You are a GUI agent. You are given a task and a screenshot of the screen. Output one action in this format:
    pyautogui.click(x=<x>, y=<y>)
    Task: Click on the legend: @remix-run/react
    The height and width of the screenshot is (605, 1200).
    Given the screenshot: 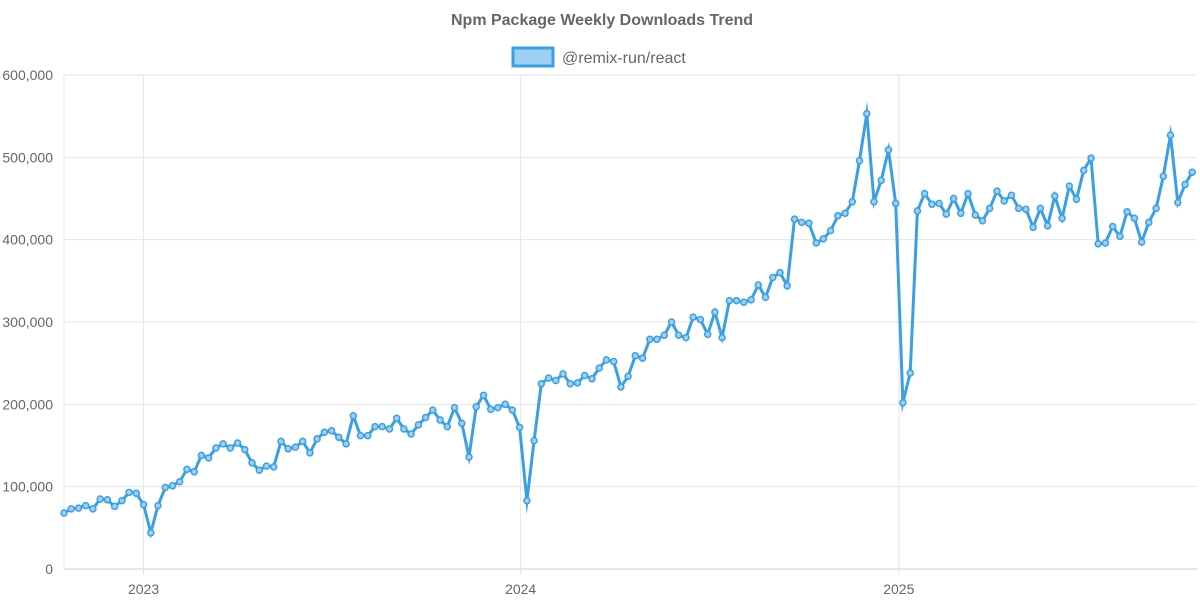 What is the action you would take?
    pyautogui.click(x=598, y=57)
    